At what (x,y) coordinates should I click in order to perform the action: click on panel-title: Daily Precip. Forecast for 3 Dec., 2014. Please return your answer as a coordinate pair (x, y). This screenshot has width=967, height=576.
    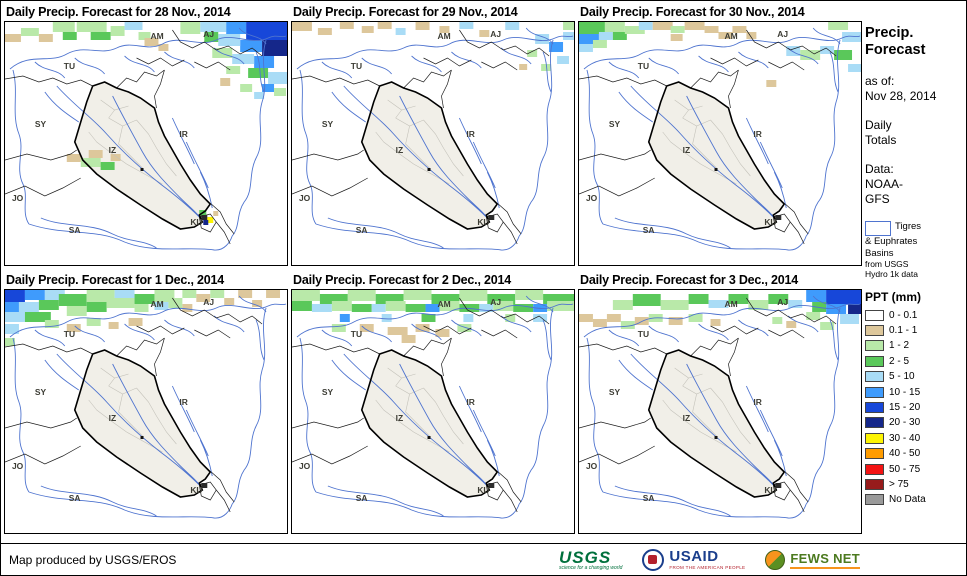
    Looking at the image, I should click on (689, 280).